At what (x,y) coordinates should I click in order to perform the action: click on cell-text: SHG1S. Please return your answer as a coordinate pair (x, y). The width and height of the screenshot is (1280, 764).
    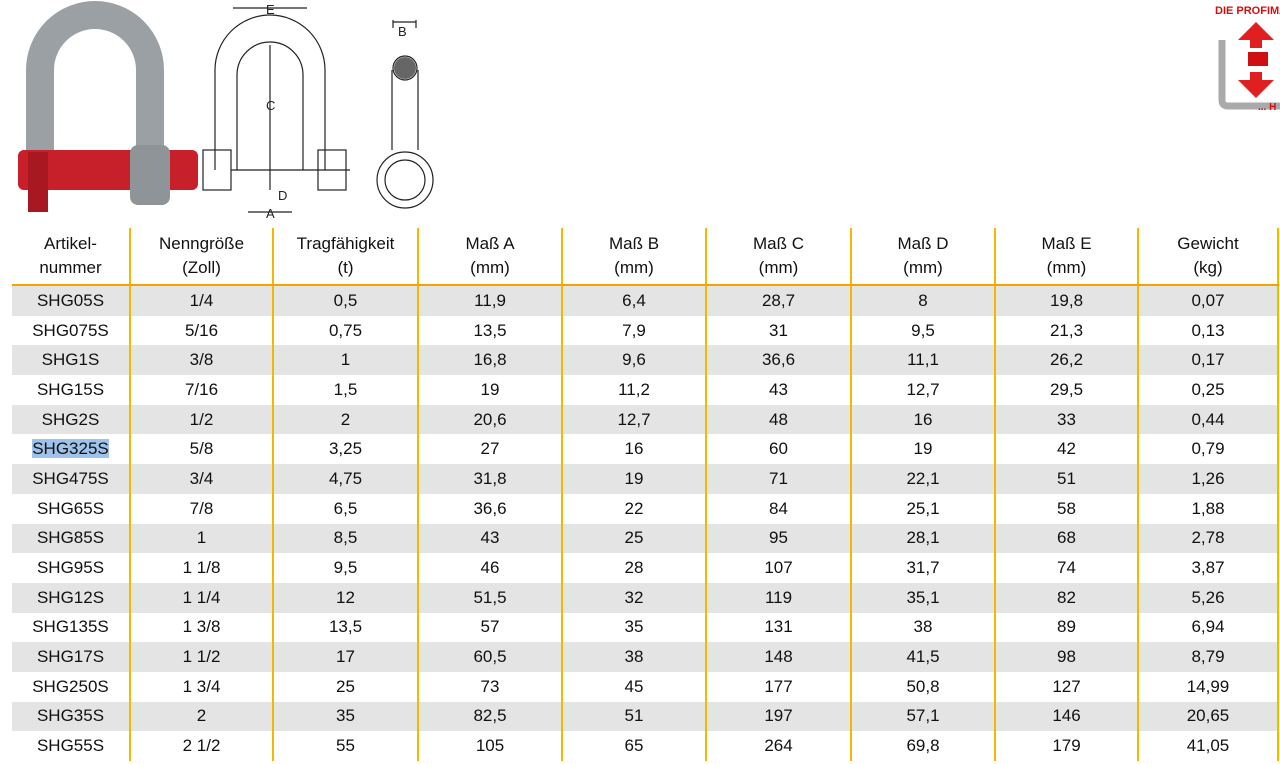
    Looking at the image, I should click on (70, 360).